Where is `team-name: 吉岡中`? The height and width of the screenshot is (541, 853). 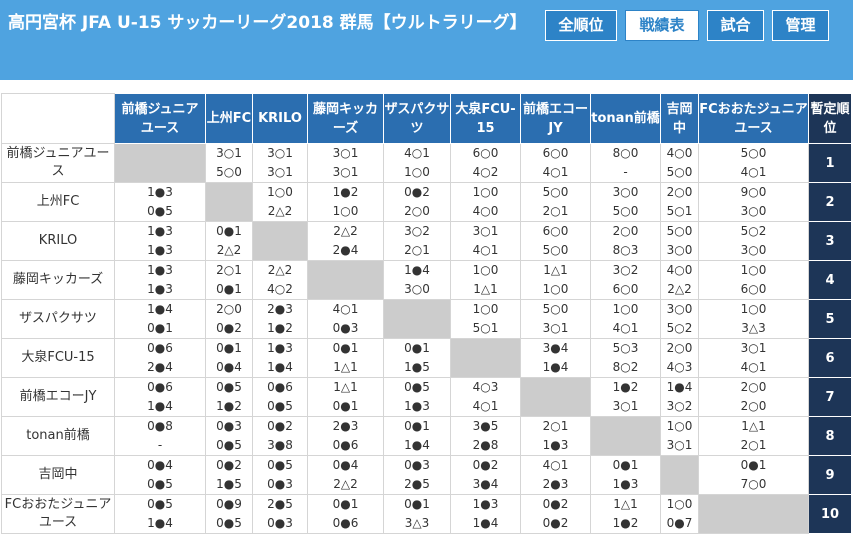 team-name: 吉岡中 is located at coordinates (58, 475).